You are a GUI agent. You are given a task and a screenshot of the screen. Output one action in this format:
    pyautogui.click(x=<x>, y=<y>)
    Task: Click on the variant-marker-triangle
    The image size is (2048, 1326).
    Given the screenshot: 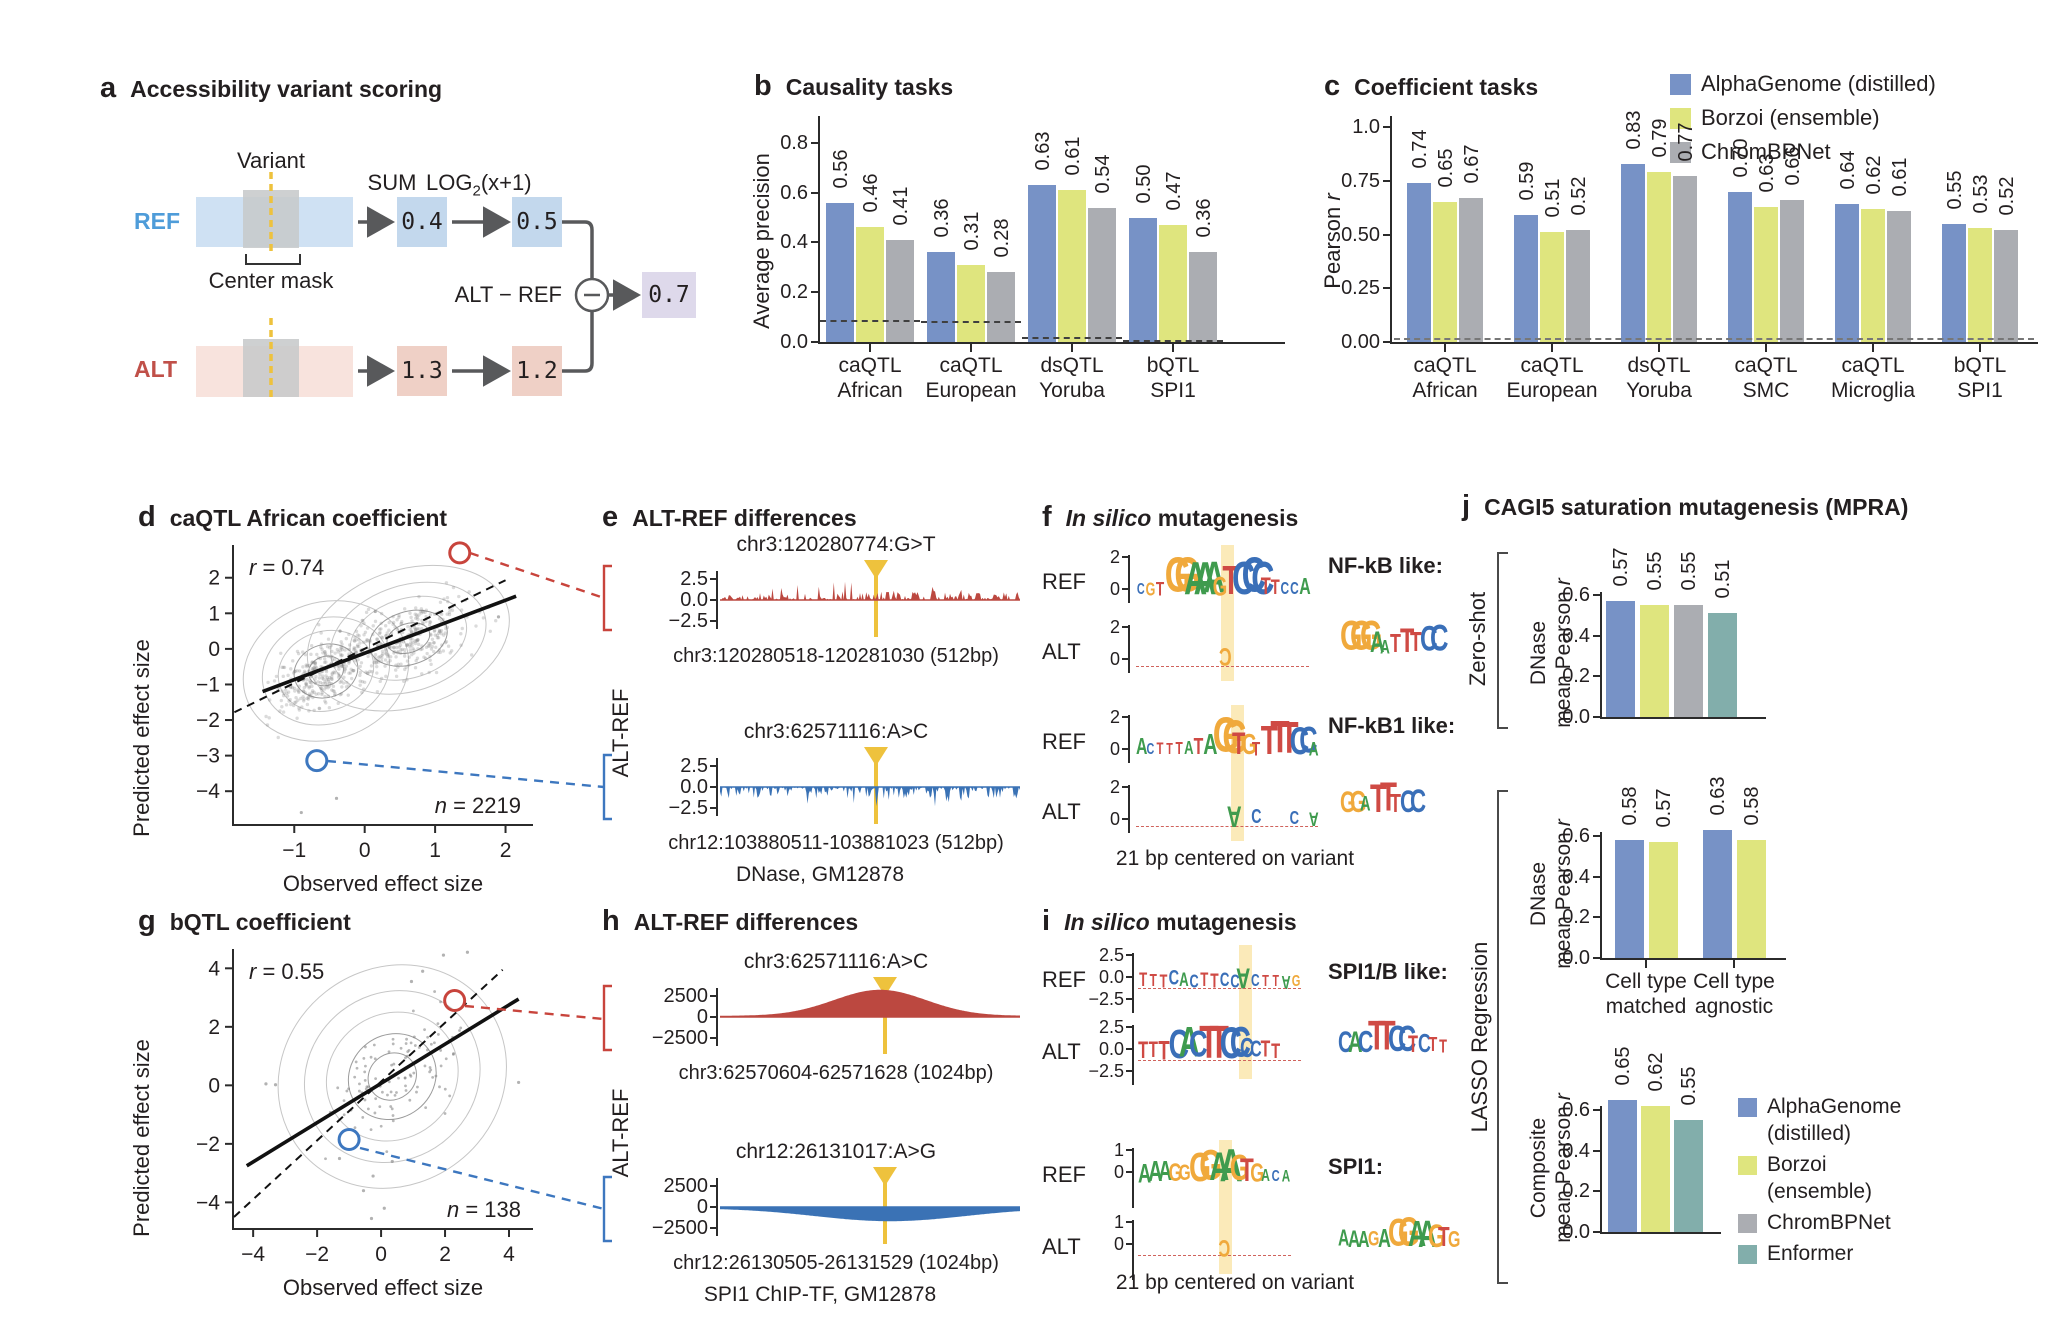 What is the action you would take?
    pyautogui.click(x=876, y=569)
    